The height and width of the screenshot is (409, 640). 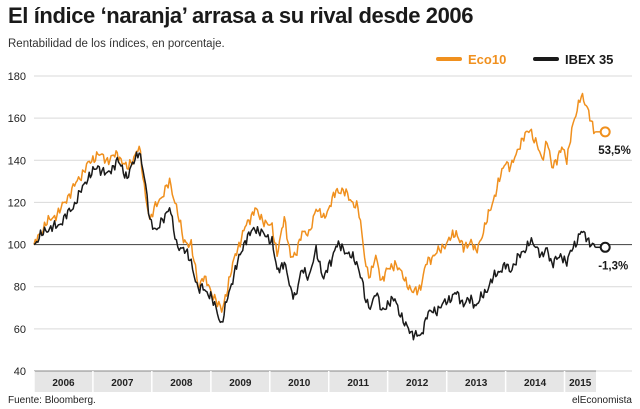 What do you see at coordinates (240, 383) in the screenshot?
I see `x-tick-label: 2009` at bounding box center [240, 383].